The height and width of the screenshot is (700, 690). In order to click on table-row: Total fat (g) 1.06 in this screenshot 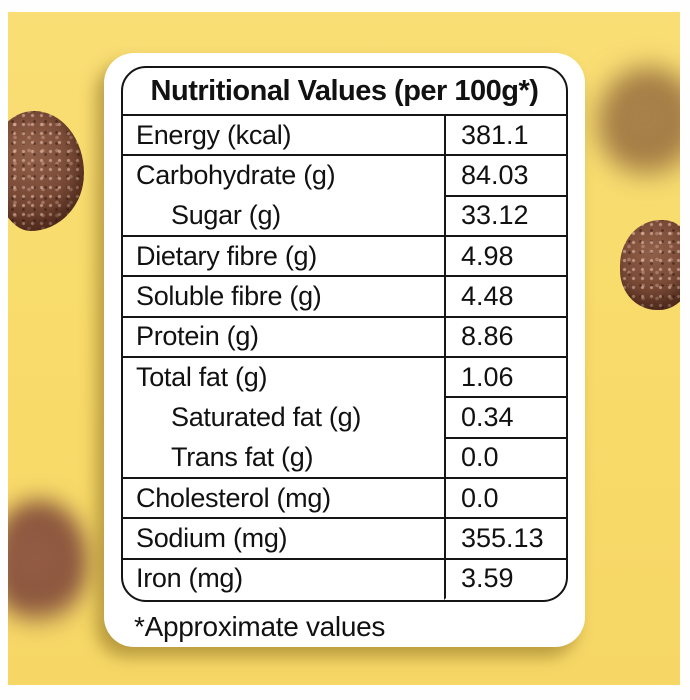, I will do `click(344, 378)`.